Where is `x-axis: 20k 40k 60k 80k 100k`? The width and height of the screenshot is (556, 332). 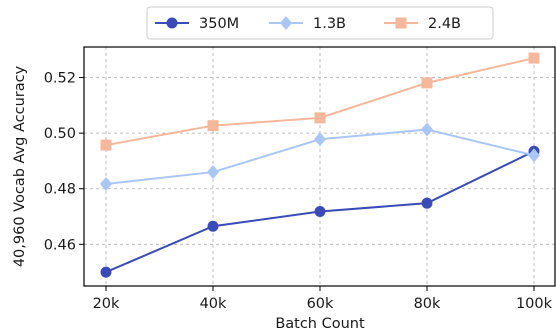 x-axis: 20k 40k 60k 80k 100k is located at coordinates (323, 299).